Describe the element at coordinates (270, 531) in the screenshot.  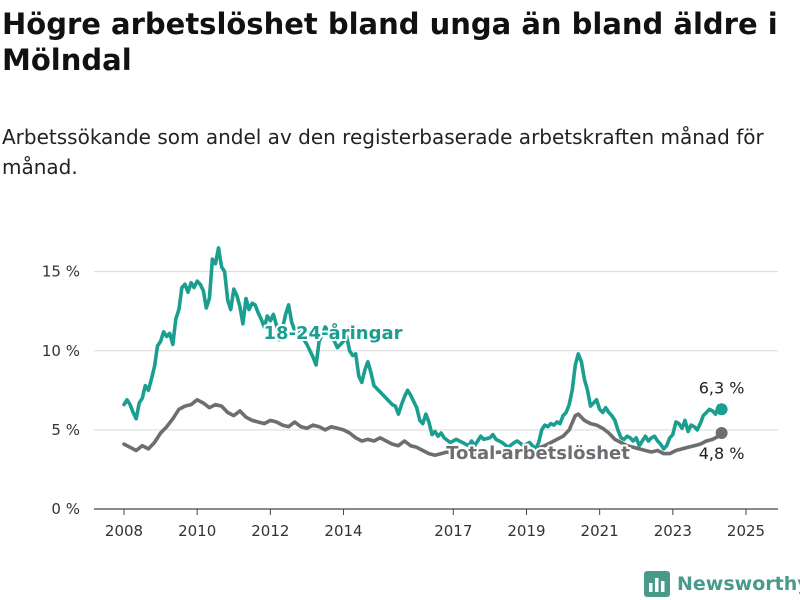
I see `x-tick-label: 2012` at that location.